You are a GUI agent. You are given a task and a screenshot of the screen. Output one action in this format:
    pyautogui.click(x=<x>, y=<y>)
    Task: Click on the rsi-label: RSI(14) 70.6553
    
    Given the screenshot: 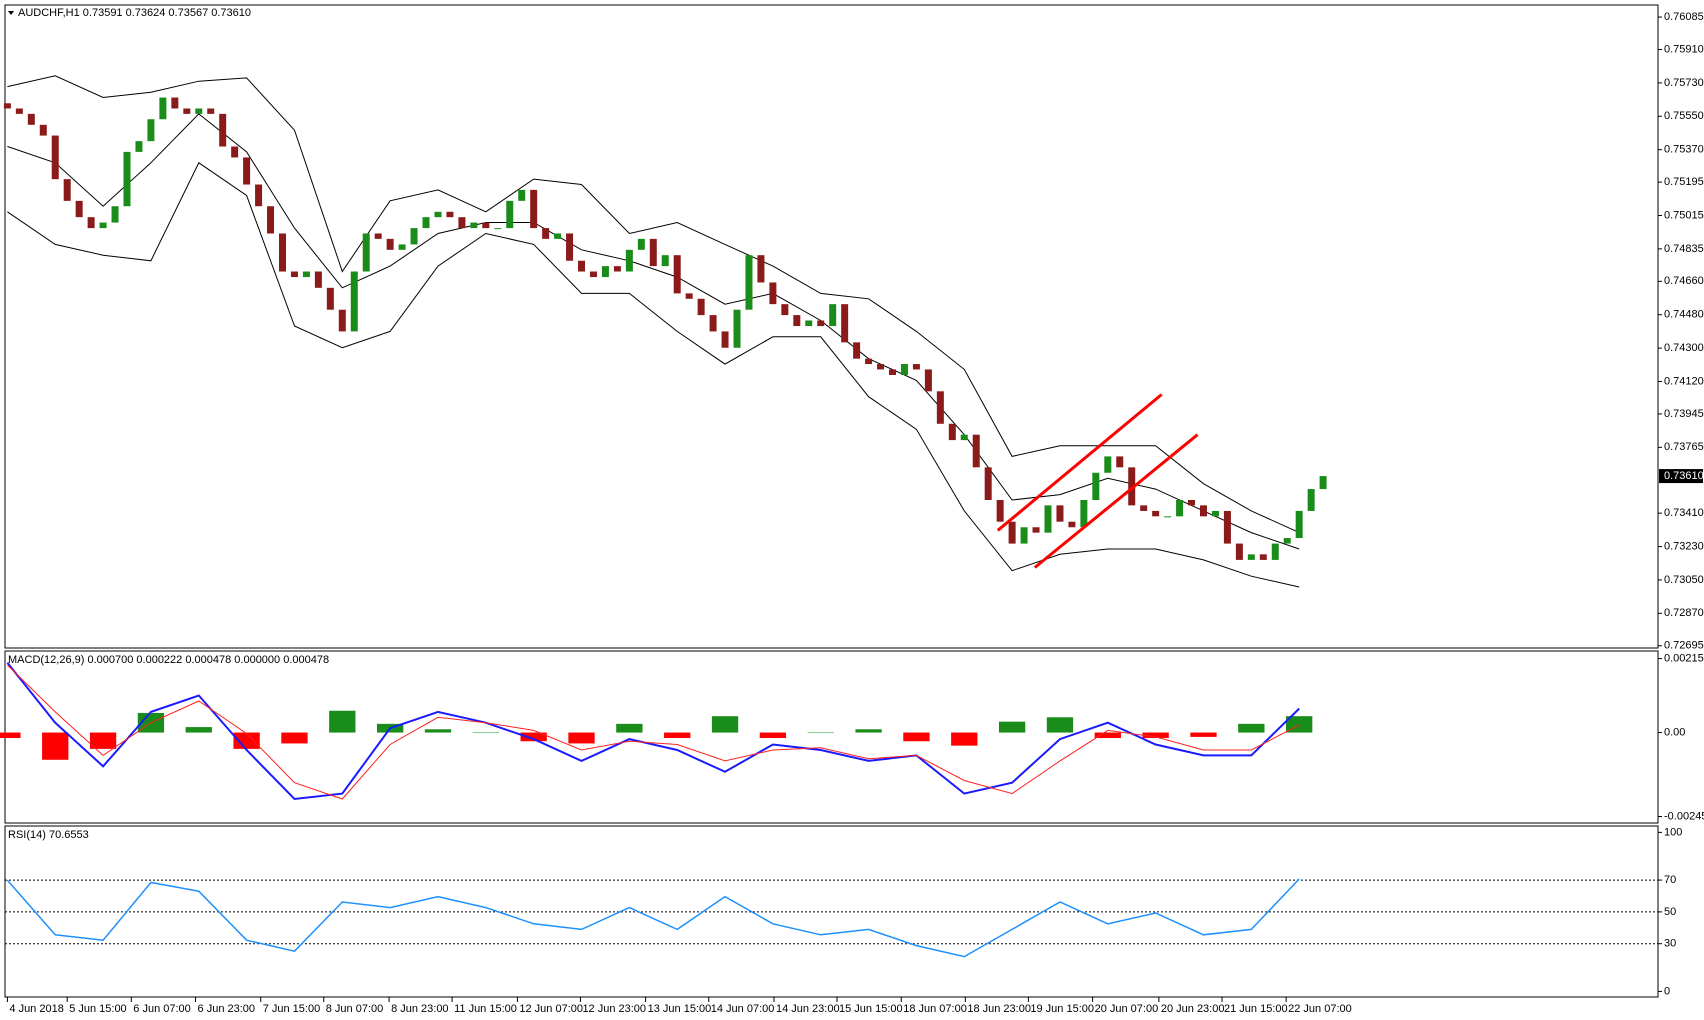 What is the action you would take?
    pyautogui.click(x=48, y=835)
    